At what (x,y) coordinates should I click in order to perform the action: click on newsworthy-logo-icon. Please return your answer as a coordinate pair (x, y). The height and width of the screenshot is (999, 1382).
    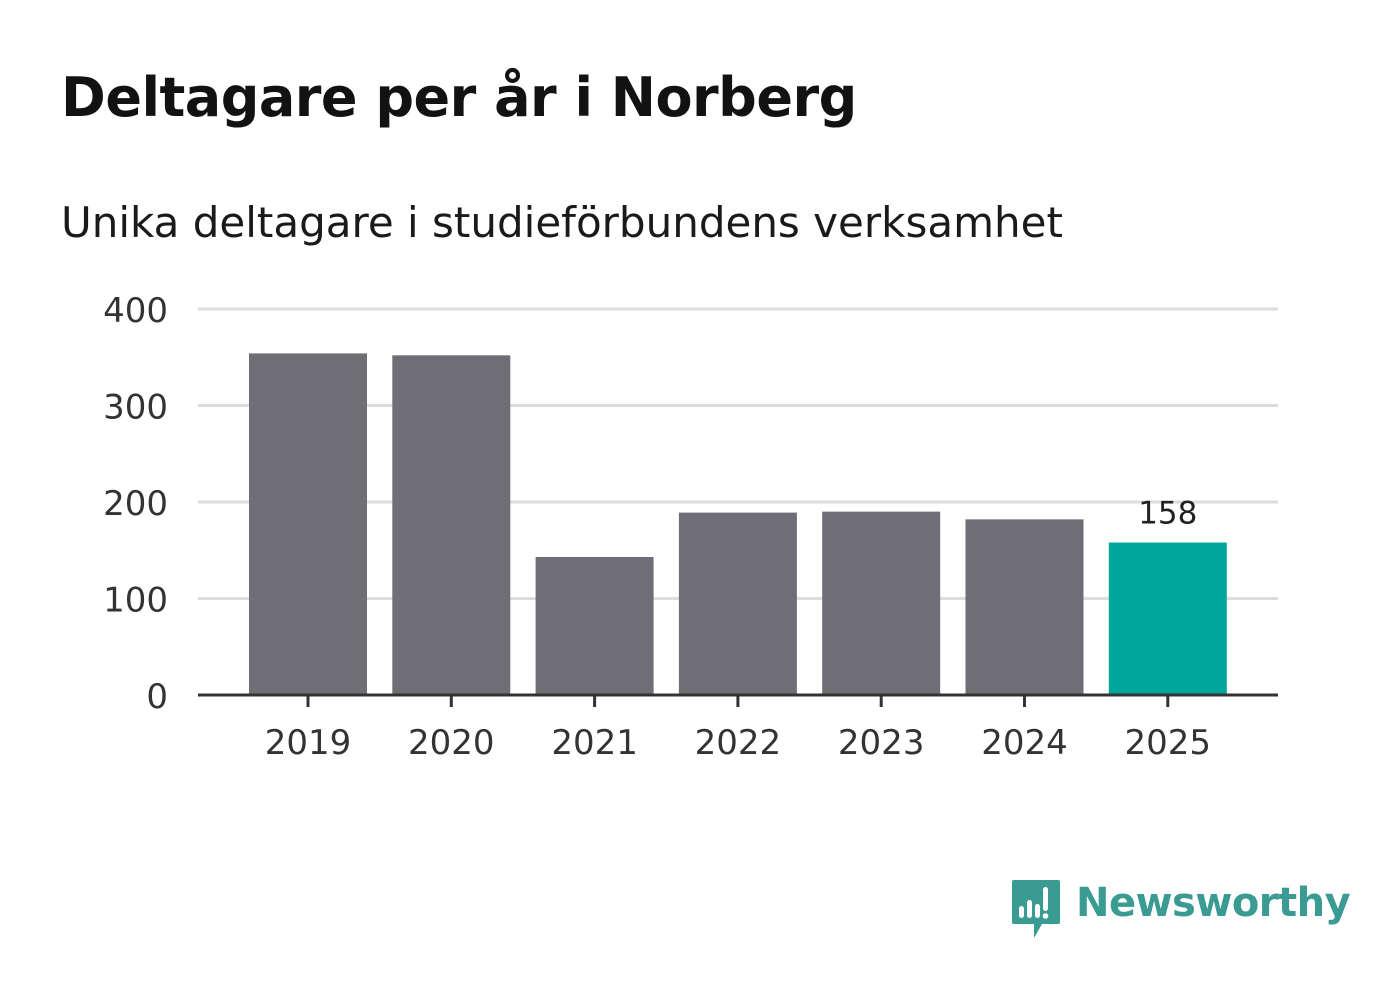
    Looking at the image, I should click on (1036, 909).